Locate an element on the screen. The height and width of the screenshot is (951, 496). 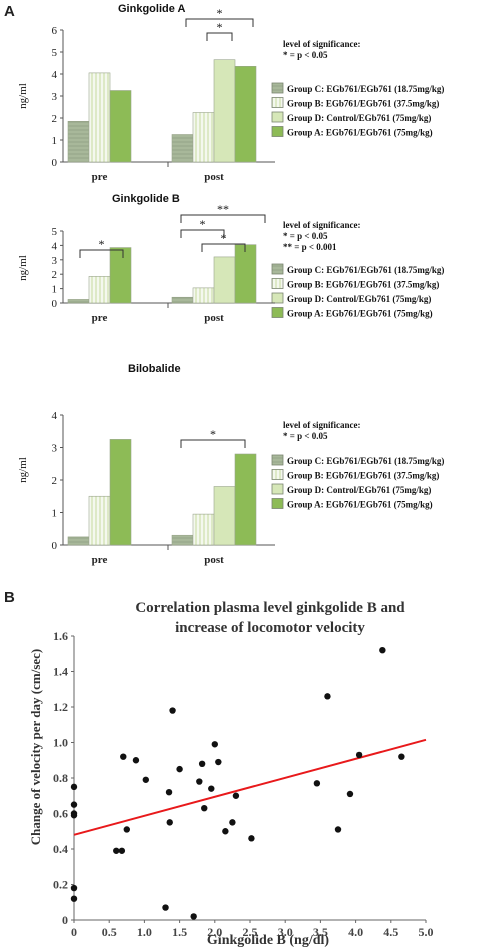
y-tick-label: 1.2 is located at coordinates (60, 707).